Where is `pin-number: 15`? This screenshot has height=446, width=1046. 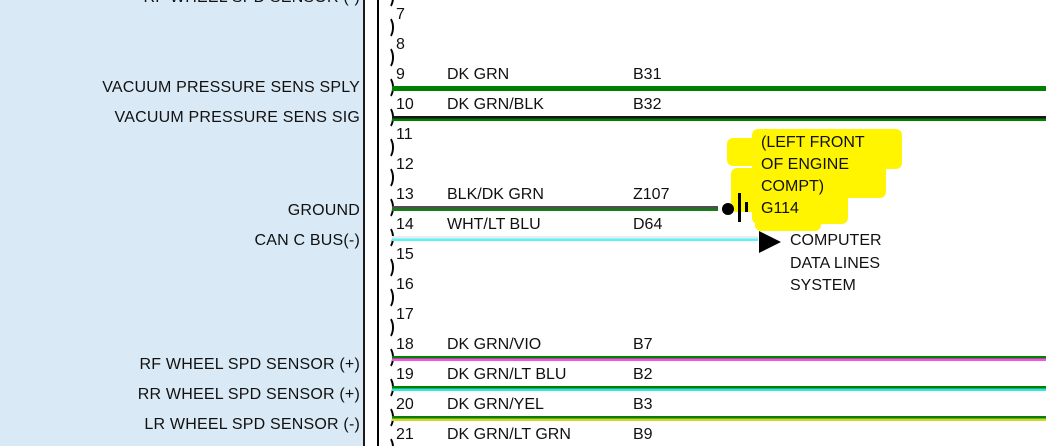
pin-number: 15 is located at coordinates (405, 254).